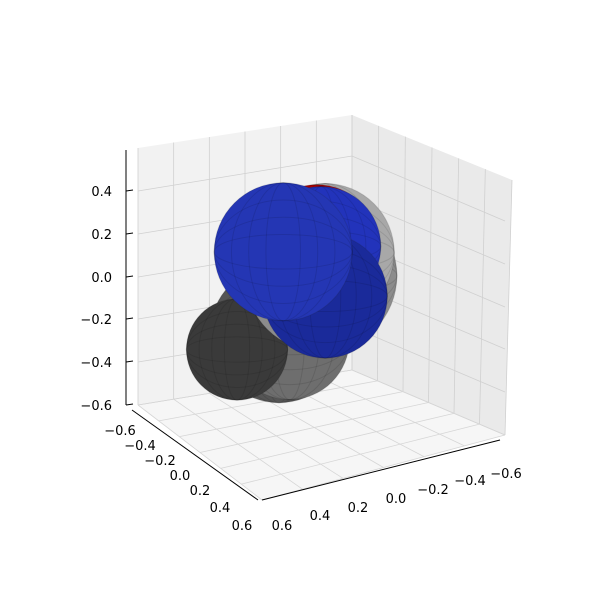 The image size is (600, 600). What do you see at coordinates (160, 461) in the screenshot?
I see `left-tick-label: −0.2` at bounding box center [160, 461].